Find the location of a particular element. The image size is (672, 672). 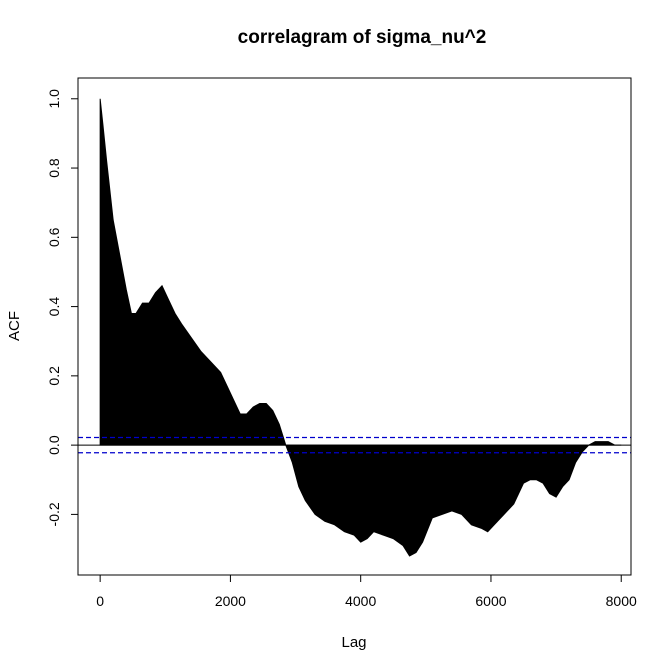

y-tick-label: -0.2 is located at coordinates (54, 514).